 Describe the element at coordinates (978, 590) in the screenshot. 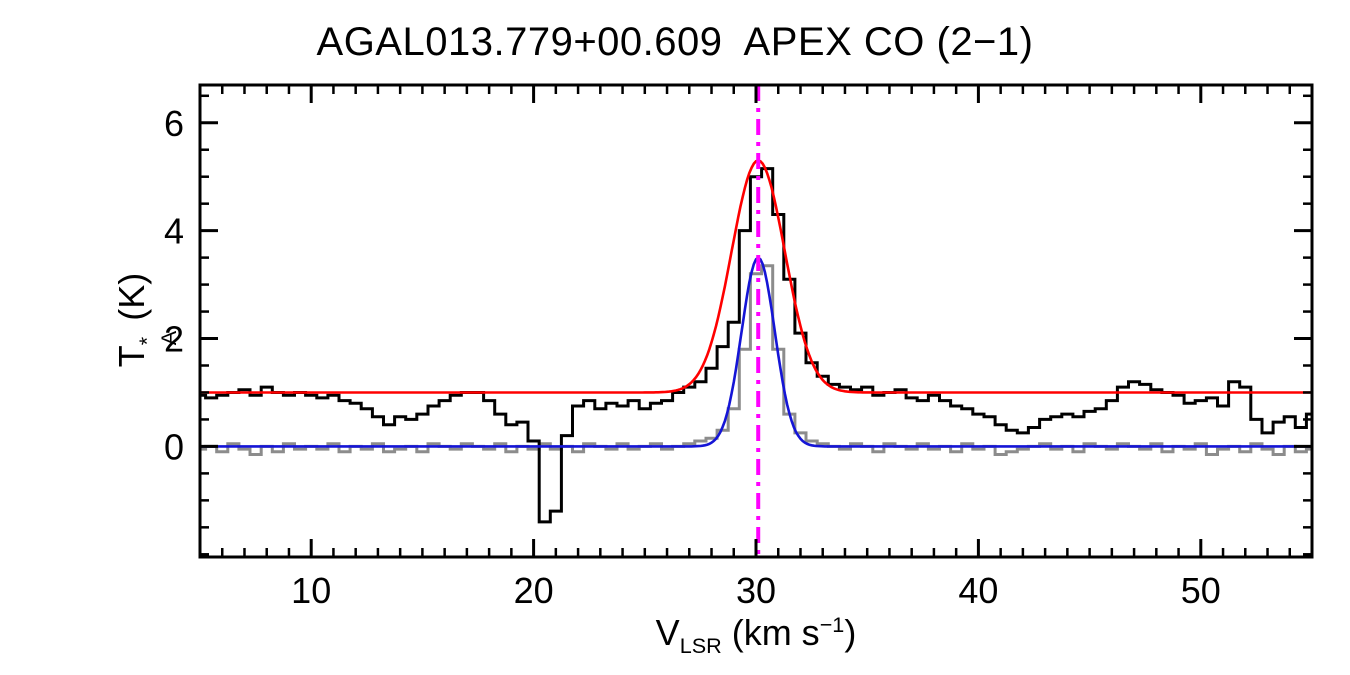

I see `x-tick-label: 40` at that location.